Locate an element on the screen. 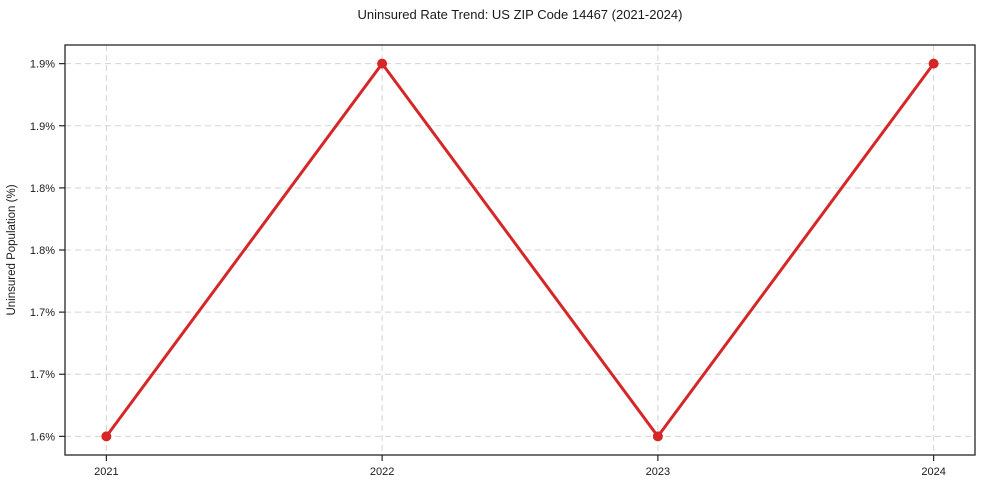 This screenshot has width=989, height=490. data-point-2021 is located at coordinates (106, 436).